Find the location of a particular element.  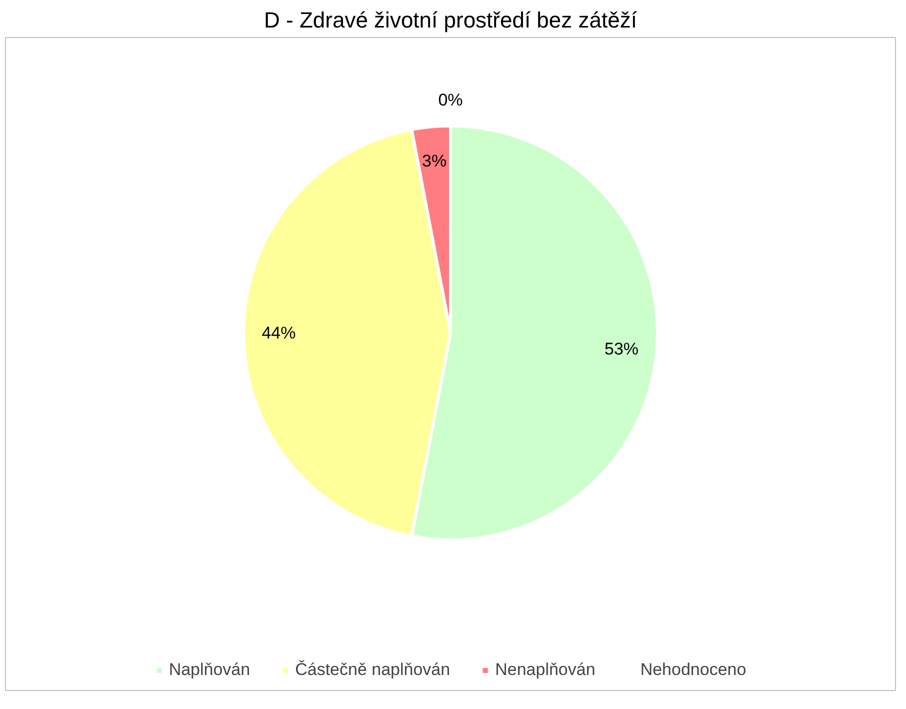

data-label: 53% is located at coordinates (621, 349).